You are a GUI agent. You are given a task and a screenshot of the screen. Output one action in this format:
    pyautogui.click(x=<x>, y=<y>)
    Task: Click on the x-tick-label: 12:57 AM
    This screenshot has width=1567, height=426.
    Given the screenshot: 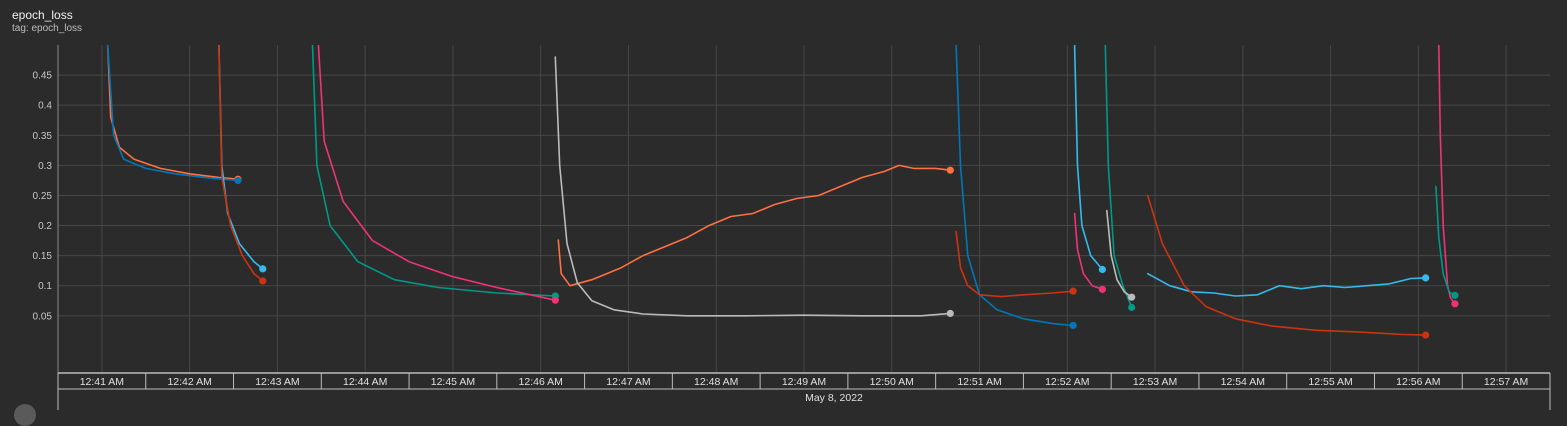 What is the action you would take?
    pyautogui.click(x=1506, y=382)
    